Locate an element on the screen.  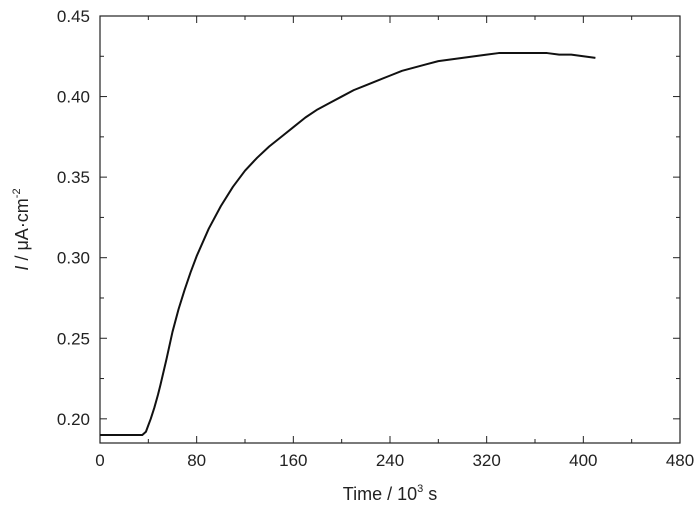
y-tick-label: 0.45 is located at coordinates (73, 16).